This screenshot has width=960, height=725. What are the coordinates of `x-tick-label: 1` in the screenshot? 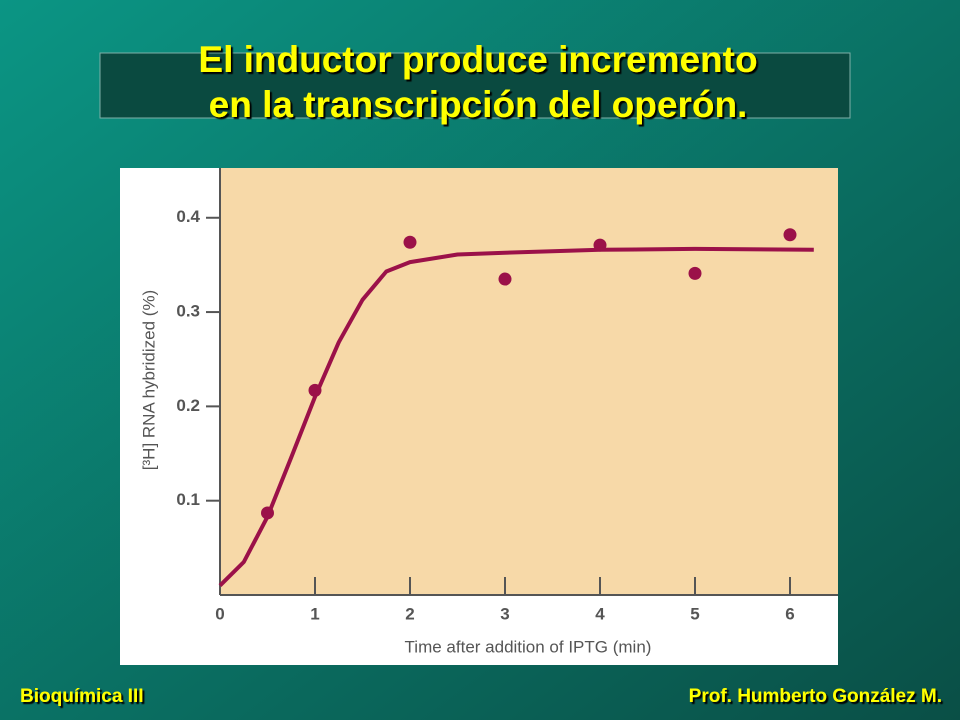 It's located at (314, 613).